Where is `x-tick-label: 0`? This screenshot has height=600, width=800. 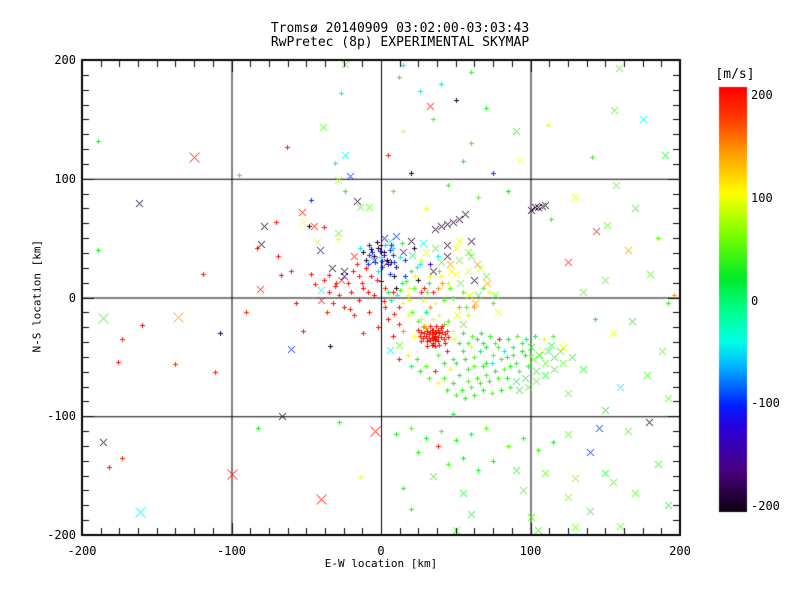 x-tick-label: 0 is located at coordinates (381, 551).